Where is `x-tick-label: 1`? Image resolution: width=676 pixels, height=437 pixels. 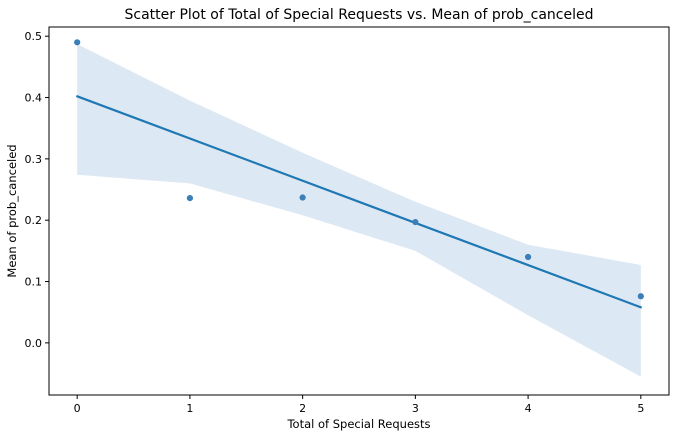
x-tick-label: 1 is located at coordinates (189, 408).